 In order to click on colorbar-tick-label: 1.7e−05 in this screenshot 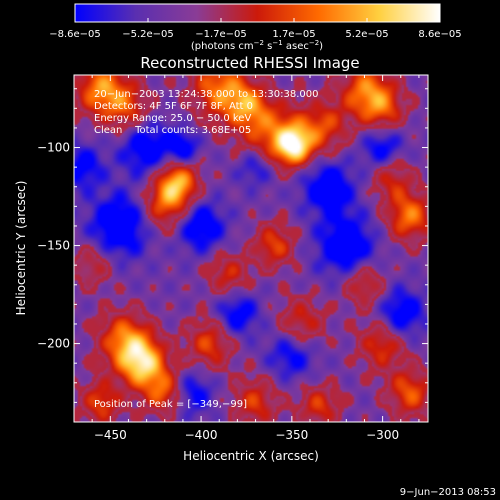, I will do `click(293, 34)`.